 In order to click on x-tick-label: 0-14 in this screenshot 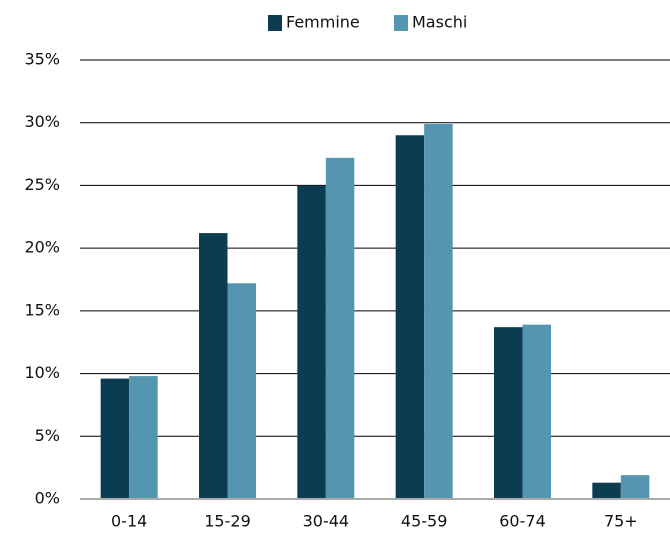, I will do `click(129, 521)`.